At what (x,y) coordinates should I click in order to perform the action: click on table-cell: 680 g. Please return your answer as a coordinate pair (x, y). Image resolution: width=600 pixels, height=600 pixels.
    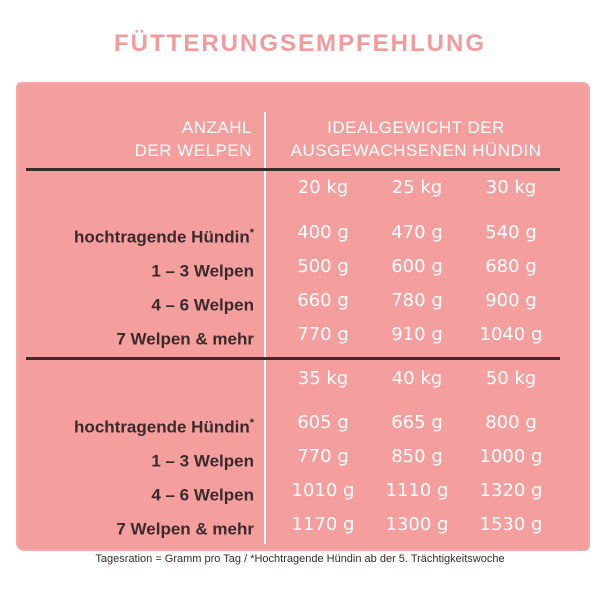
    Looking at the image, I should click on (511, 266).